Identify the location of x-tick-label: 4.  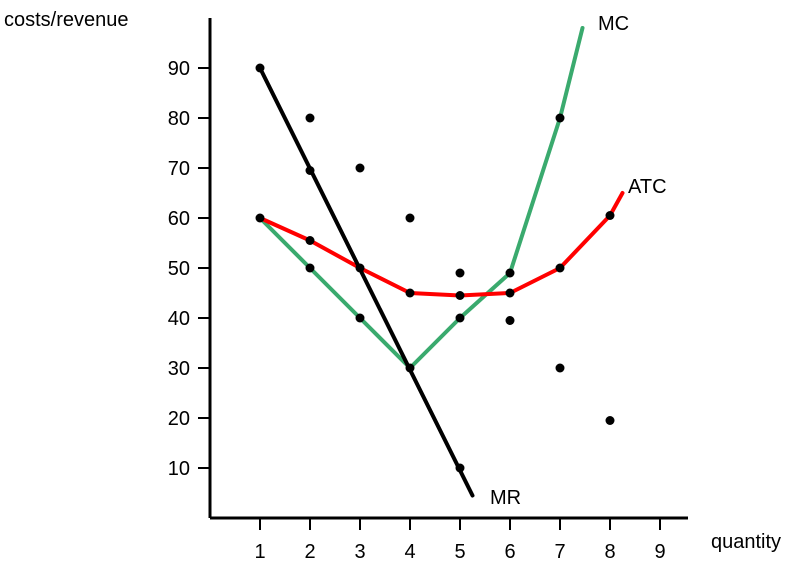
(409, 551).